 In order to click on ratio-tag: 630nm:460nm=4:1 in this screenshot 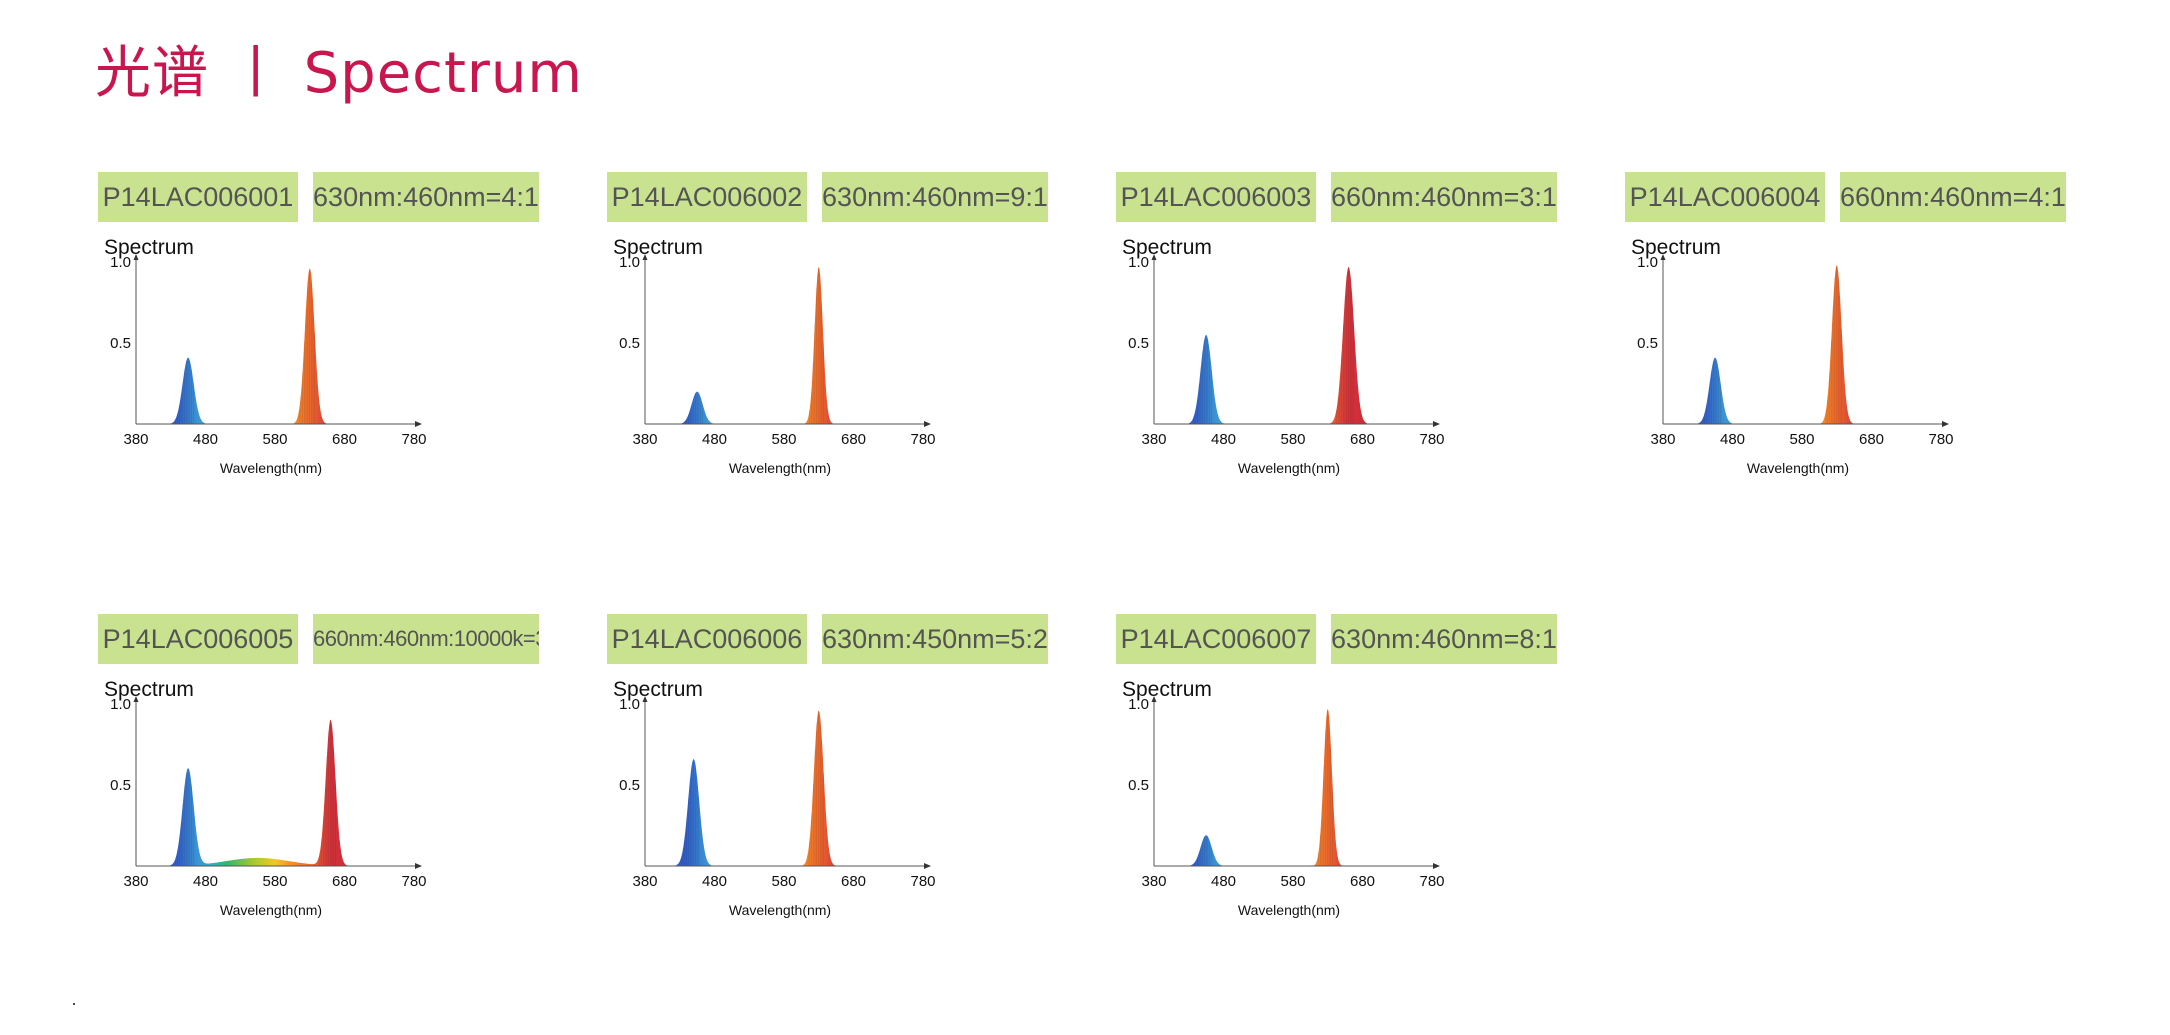, I will do `click(426, 197)`.